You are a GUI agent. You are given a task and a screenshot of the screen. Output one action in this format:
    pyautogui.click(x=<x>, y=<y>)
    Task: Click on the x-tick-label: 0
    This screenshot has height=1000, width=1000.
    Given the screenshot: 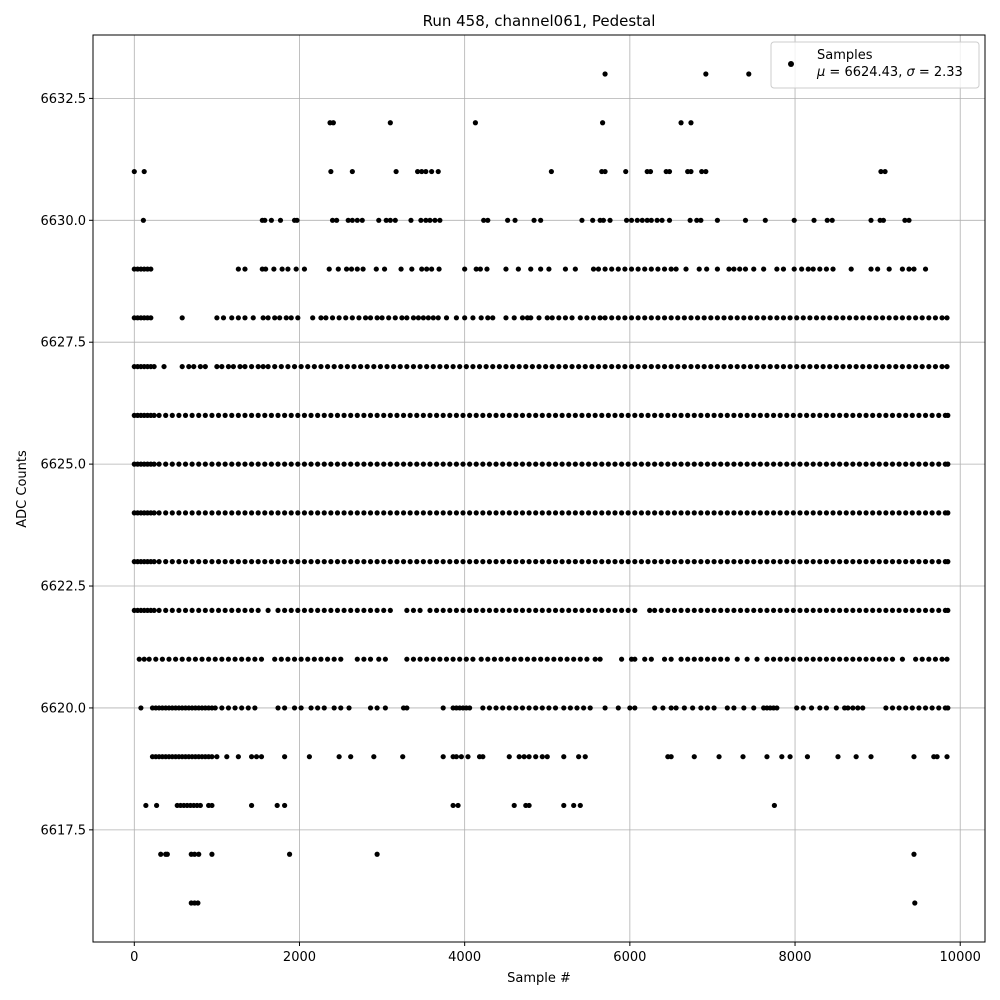 What is the action you would take?
    pyautogui.click(x=134, y=957)
    